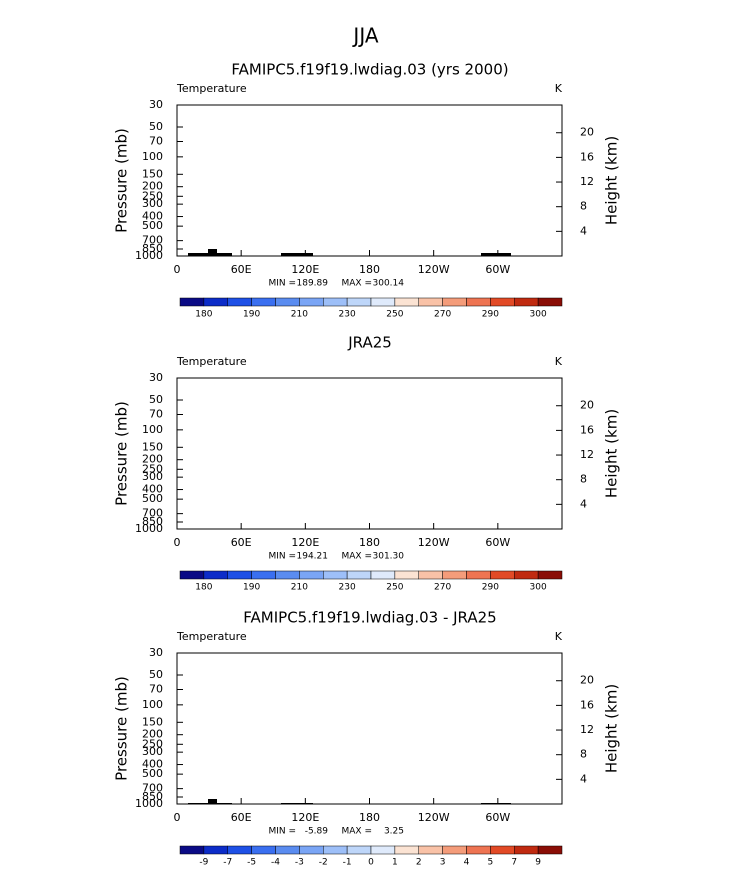 Image resolution: width=733 pixels, height=888 pixels. What do you see at coordinates (357, 557) in the screenshot?
I see `max-text: MAX =` at bounding box center [357, 557].